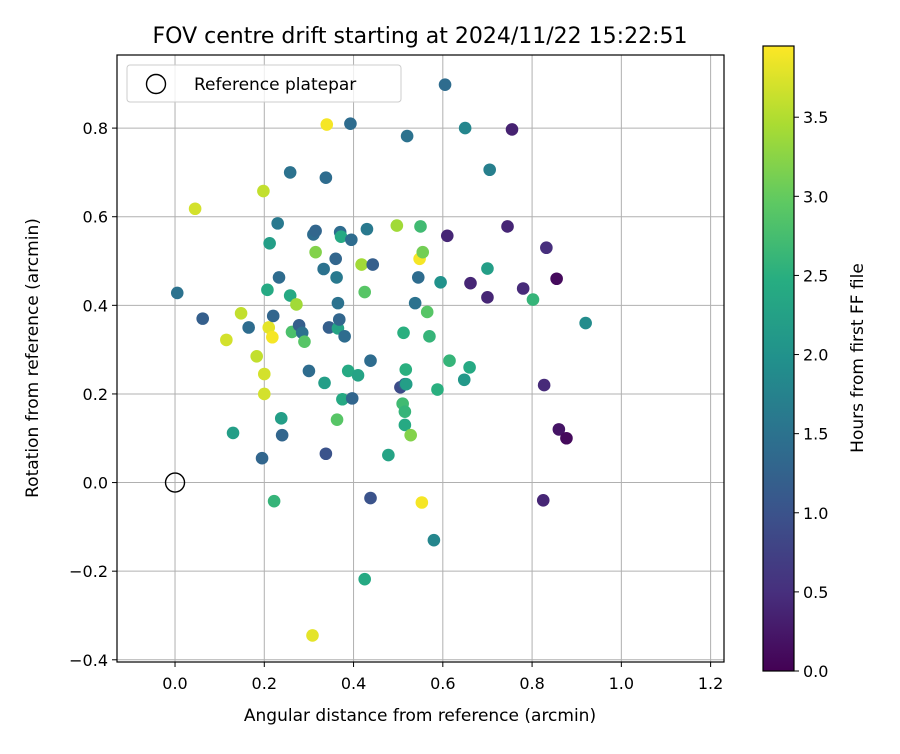 Image resolution: width=900 pixels, height=754 pixels. What do you see at coordinates (815, 513) in the screenshot?
I see `colorbar-tick-label: 1.0` at bounding box center [815, 513].